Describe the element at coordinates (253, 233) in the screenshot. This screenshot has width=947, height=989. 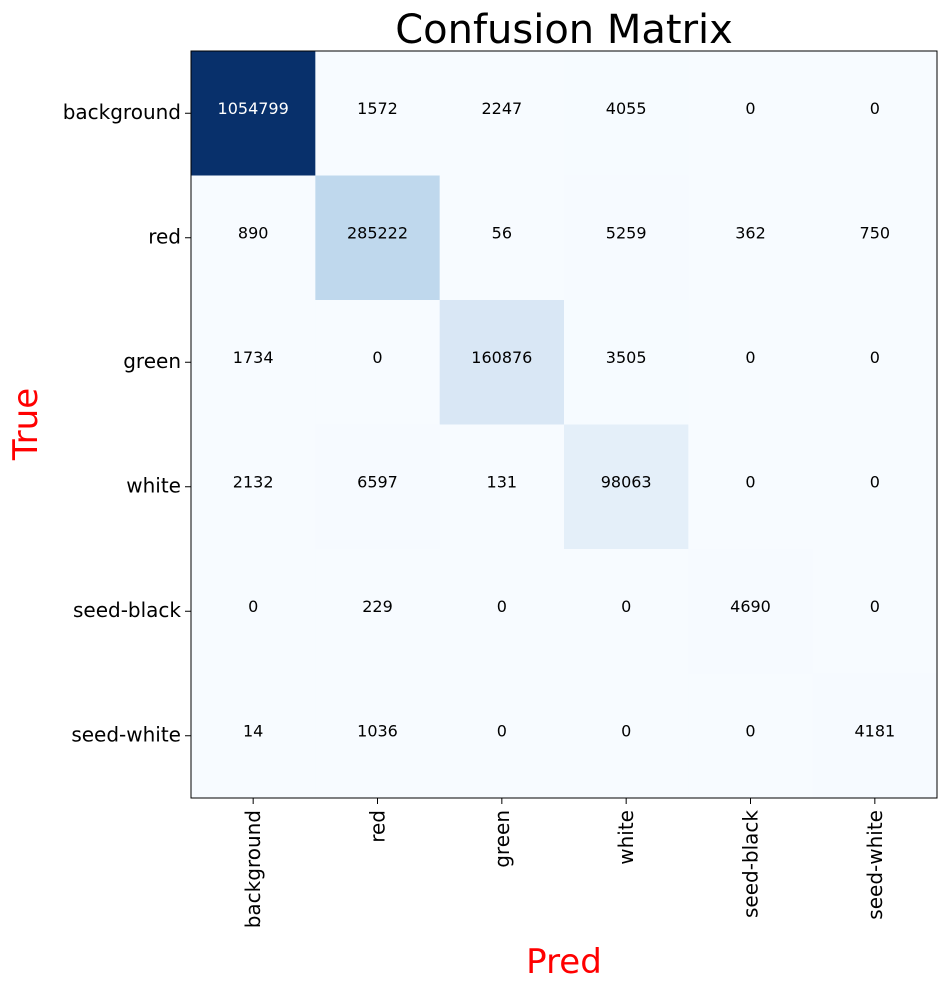
I see `cell-value-red-background: 890` at that location.